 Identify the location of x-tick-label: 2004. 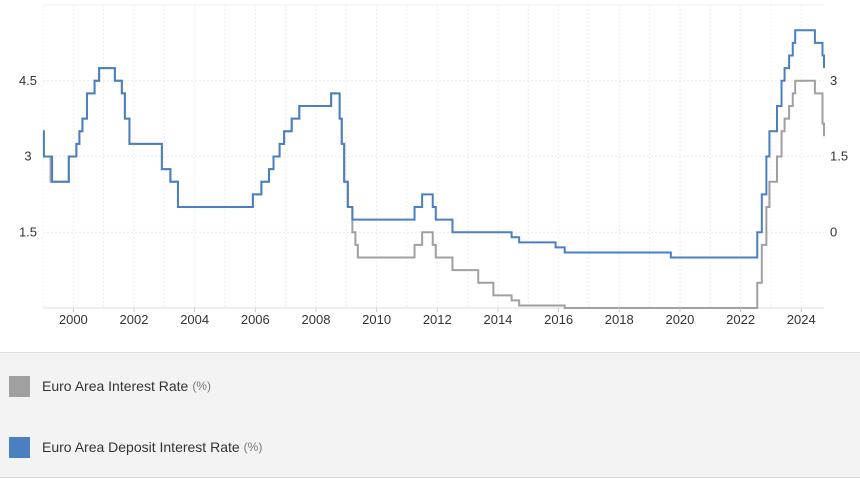
(194, 319).